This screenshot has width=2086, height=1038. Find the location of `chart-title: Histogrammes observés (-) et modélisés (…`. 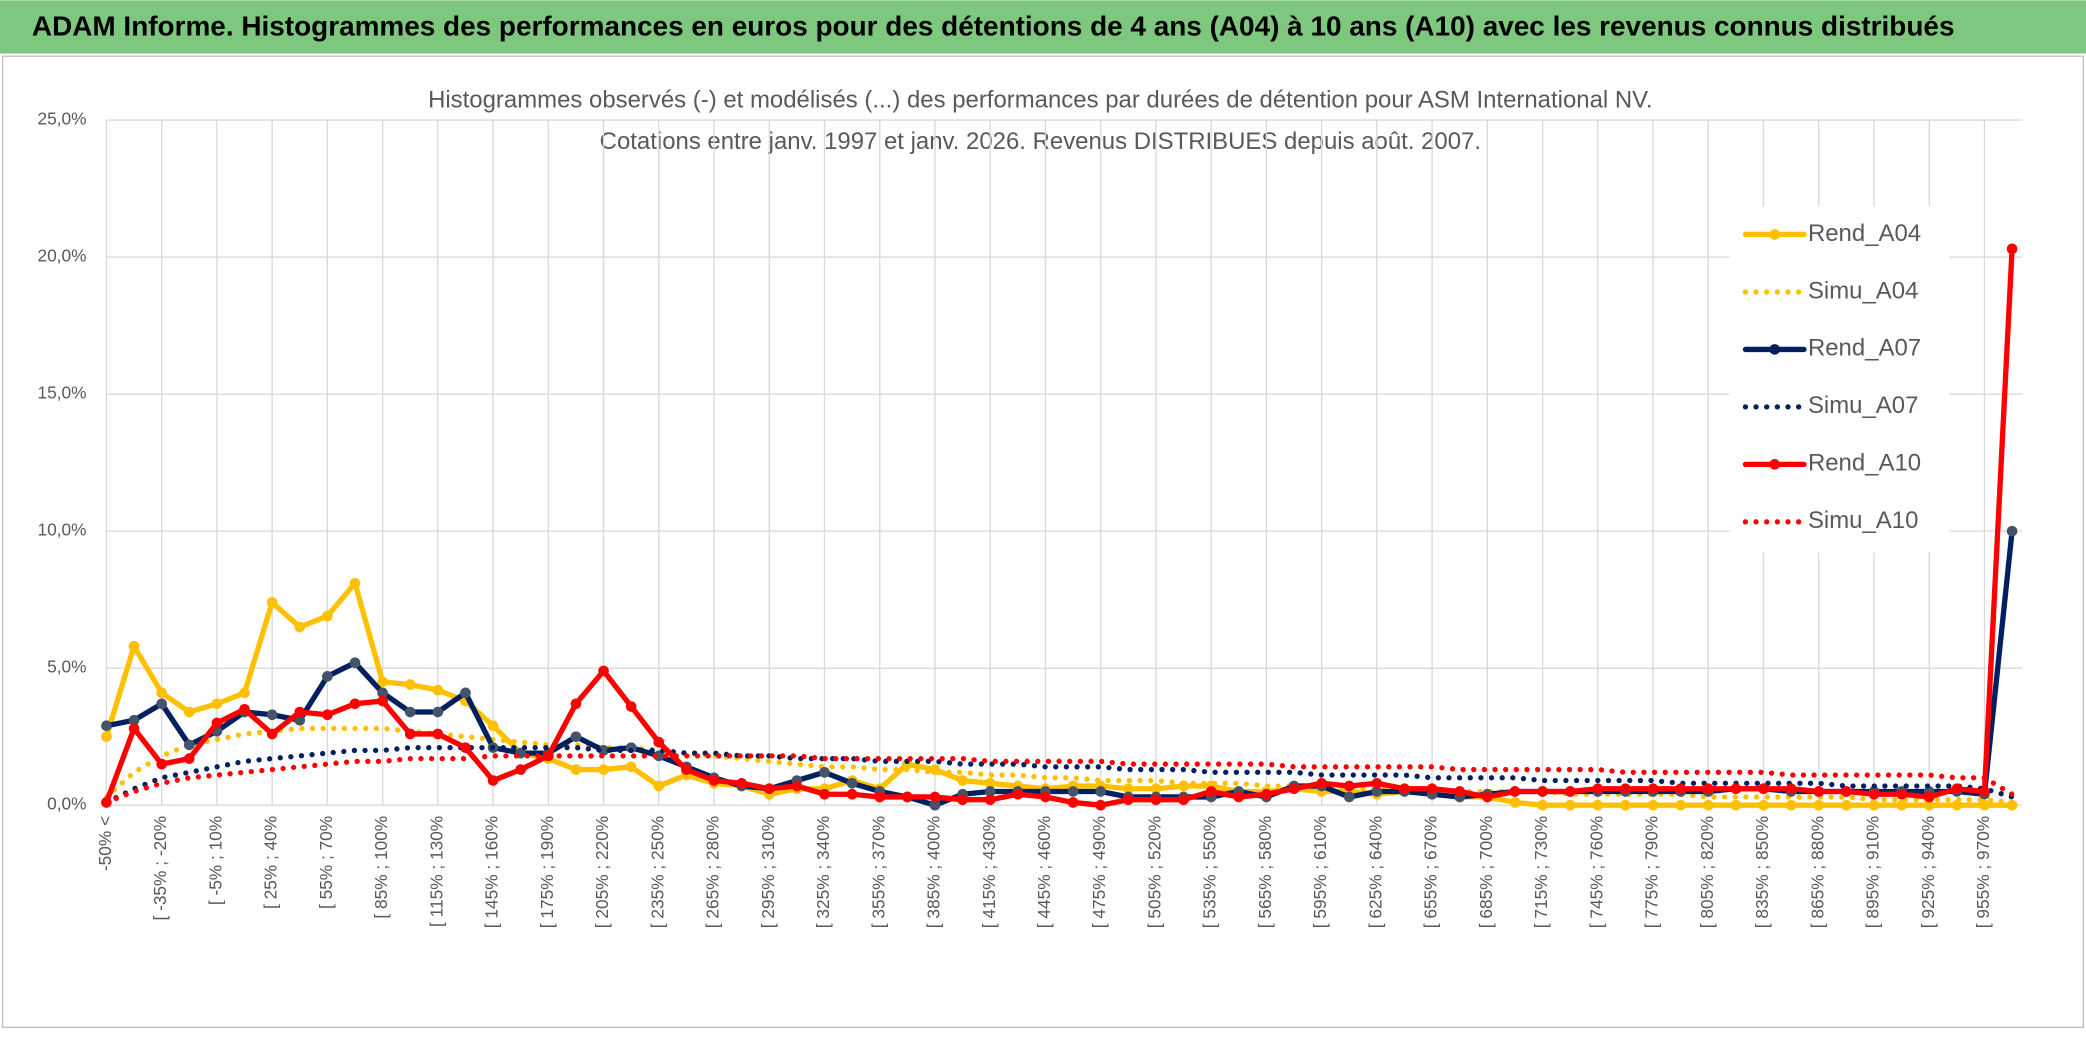

chart-title: Histogrammes observés (-) et modélisés (… is located at coordinates (1040, 100).